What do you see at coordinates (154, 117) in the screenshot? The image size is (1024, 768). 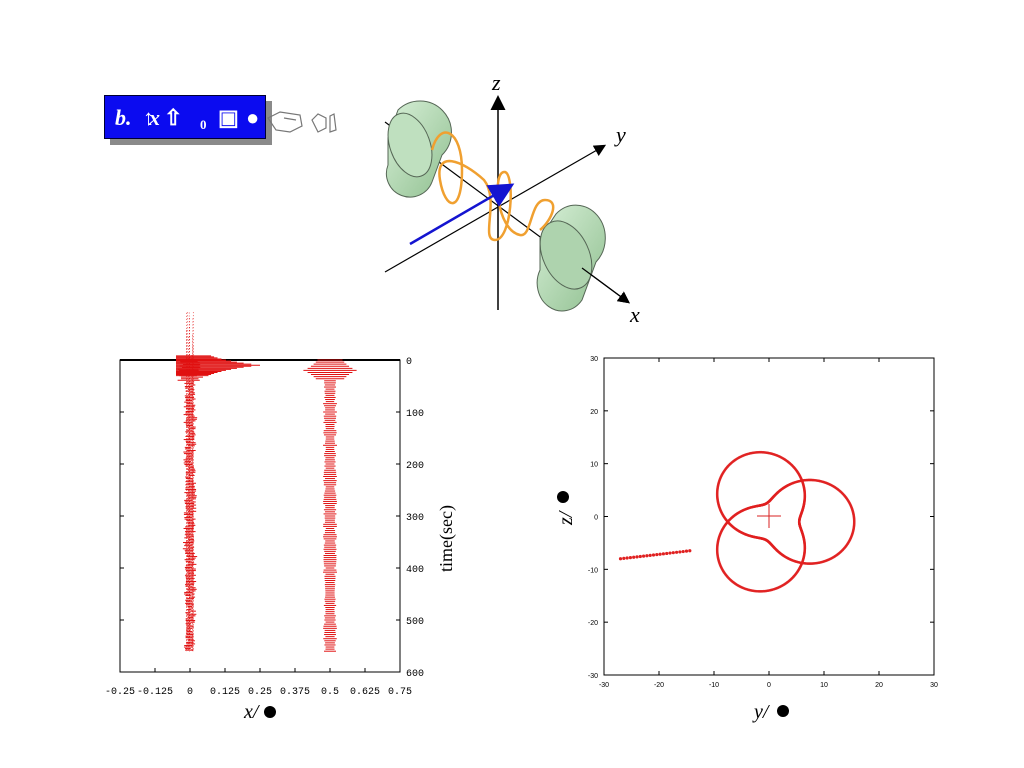 I see `panel-label-x: x` at bounding box center [154, 117].